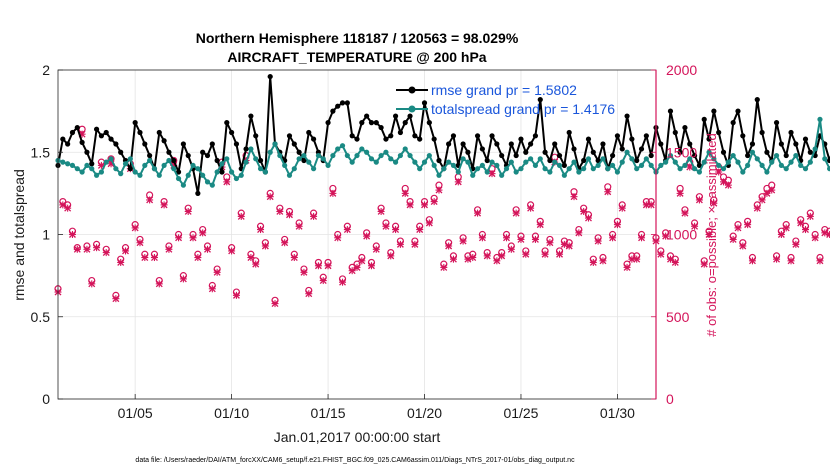  Describe the element at coordinates (711, 234) in the screenshot. I see `y-axis-label-right: # of obs: o=possible; ×=assimilated` at that location.